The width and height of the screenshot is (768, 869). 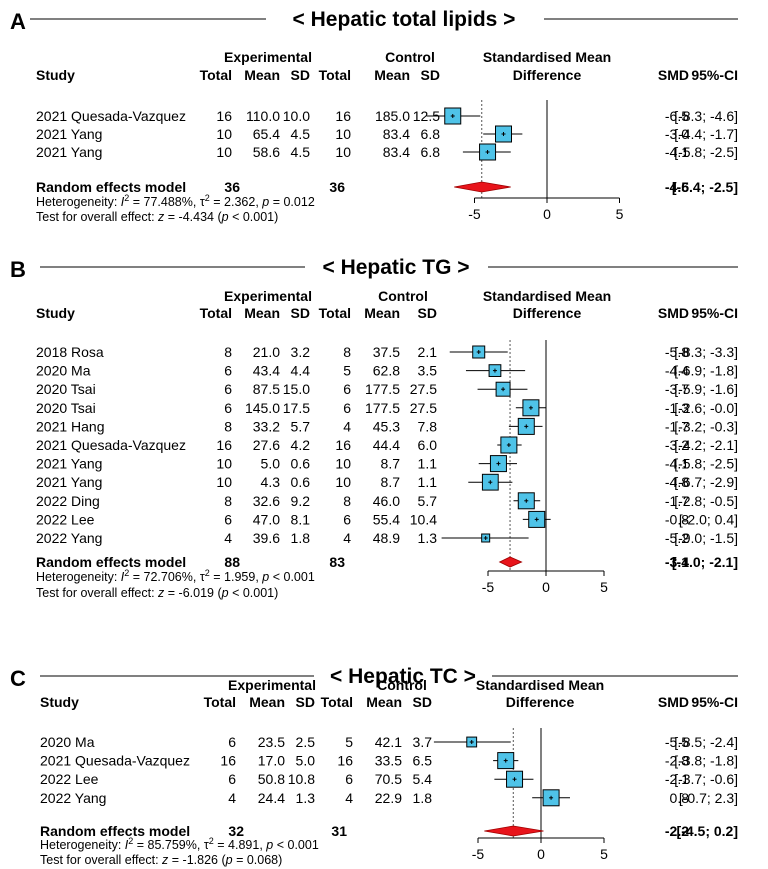 What do you see at coordinates (298, 202) in the screenshot?
I see `heterogeneity-p: 0.012` at bounding box center [298, 202].